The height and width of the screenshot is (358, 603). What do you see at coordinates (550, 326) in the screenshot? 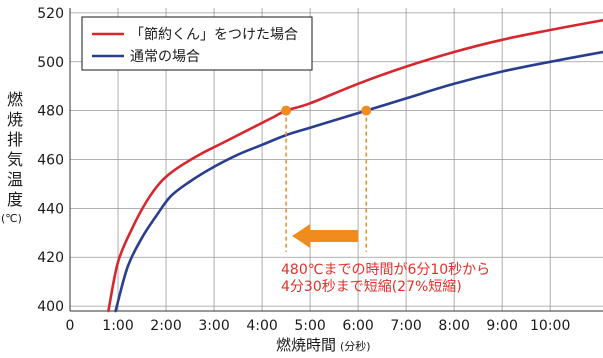
I see `x-tick-label: 10:00` at bounding box center [550, 326].